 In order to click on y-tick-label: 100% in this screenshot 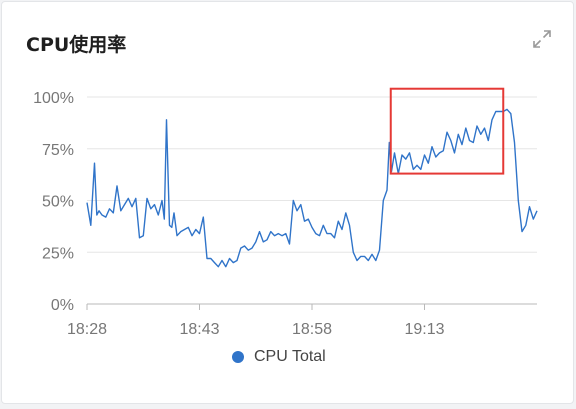, I will do `click(53, 98)`.